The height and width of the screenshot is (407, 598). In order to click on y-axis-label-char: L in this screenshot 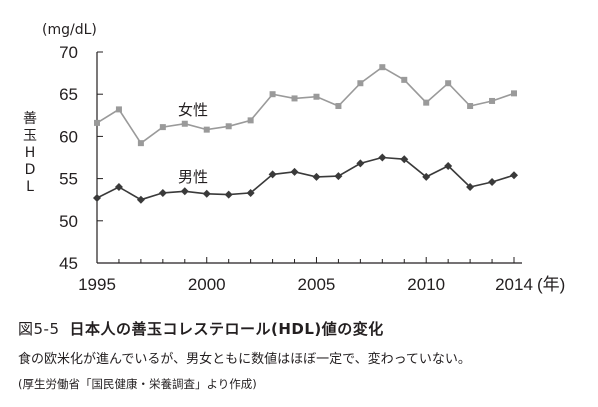, I will do `click(30, 187)`.